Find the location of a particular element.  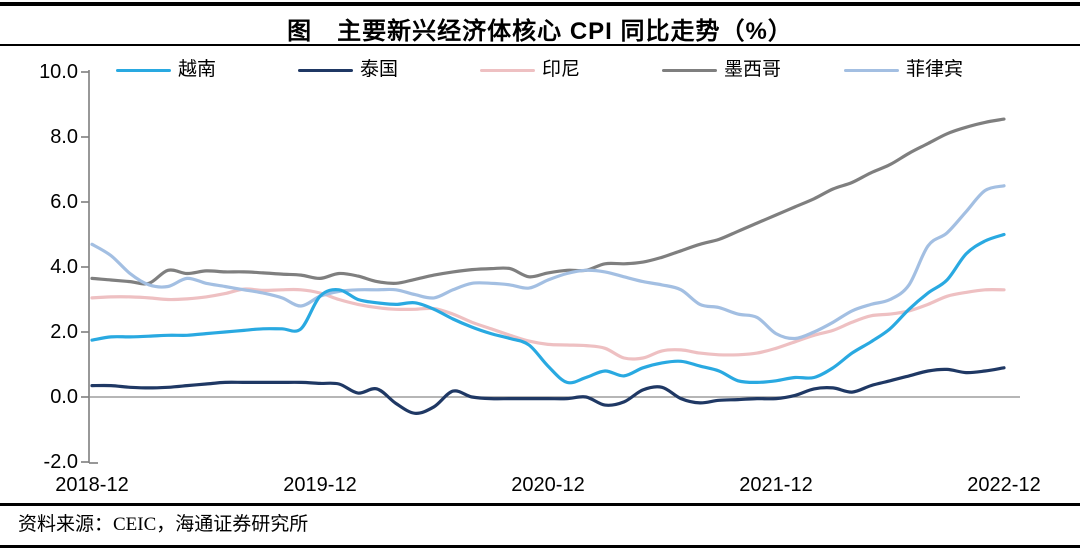

legend-item-indonesia: 印尼 is located at coordinates (530, 70).